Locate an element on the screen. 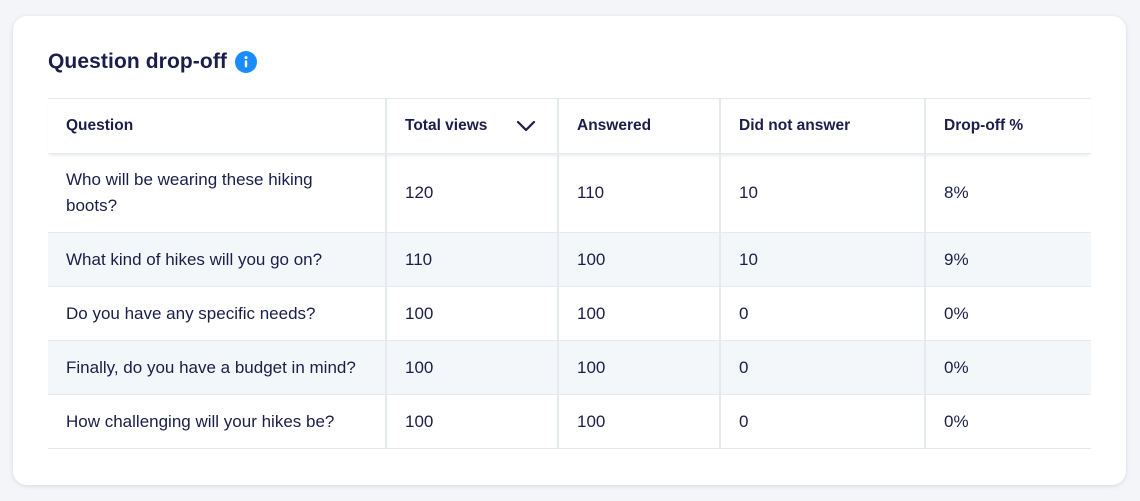 This screenshot has height=501, width=1140. column-header-total-views: Total views is located at coordinates (472, 126).